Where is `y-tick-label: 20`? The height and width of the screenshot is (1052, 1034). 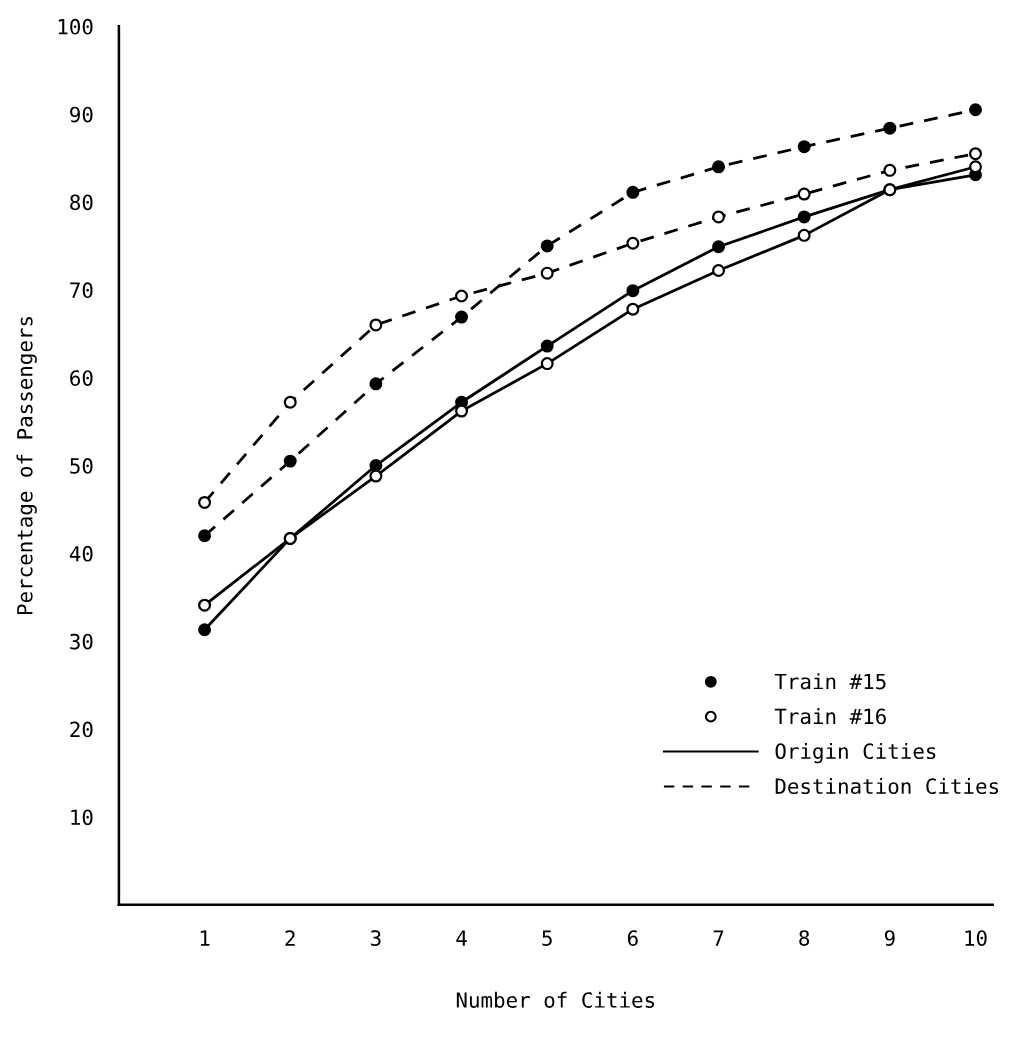 y-tick-label: 20 is located at coordinates (81, 729).